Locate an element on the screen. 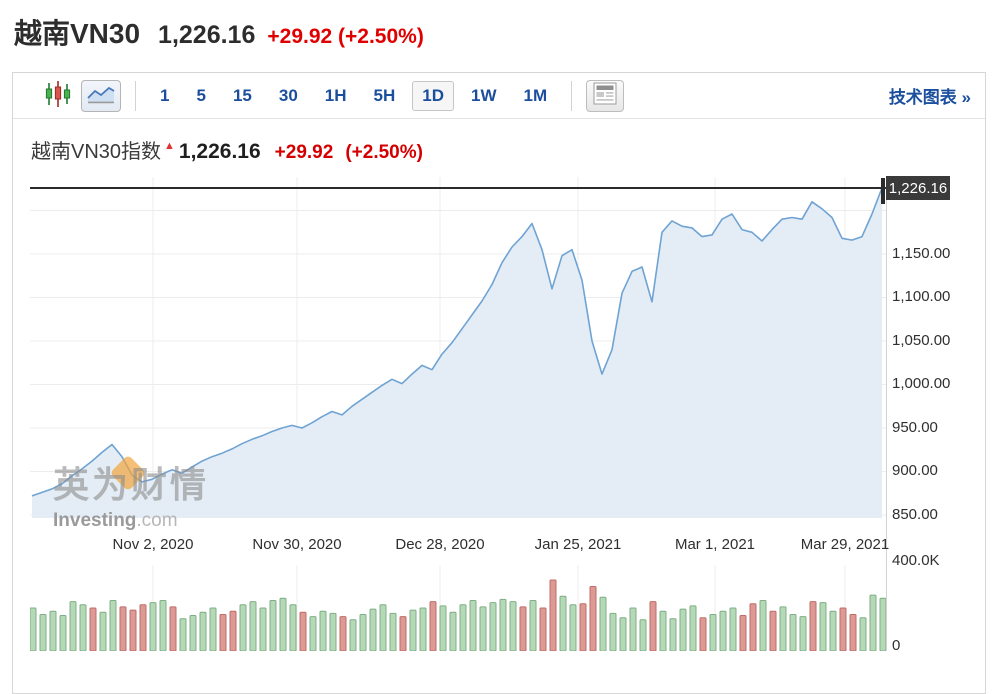 The width and height of the screenshot is (998, 694). candlestick-chart-button is located at coordinates (58, 96).